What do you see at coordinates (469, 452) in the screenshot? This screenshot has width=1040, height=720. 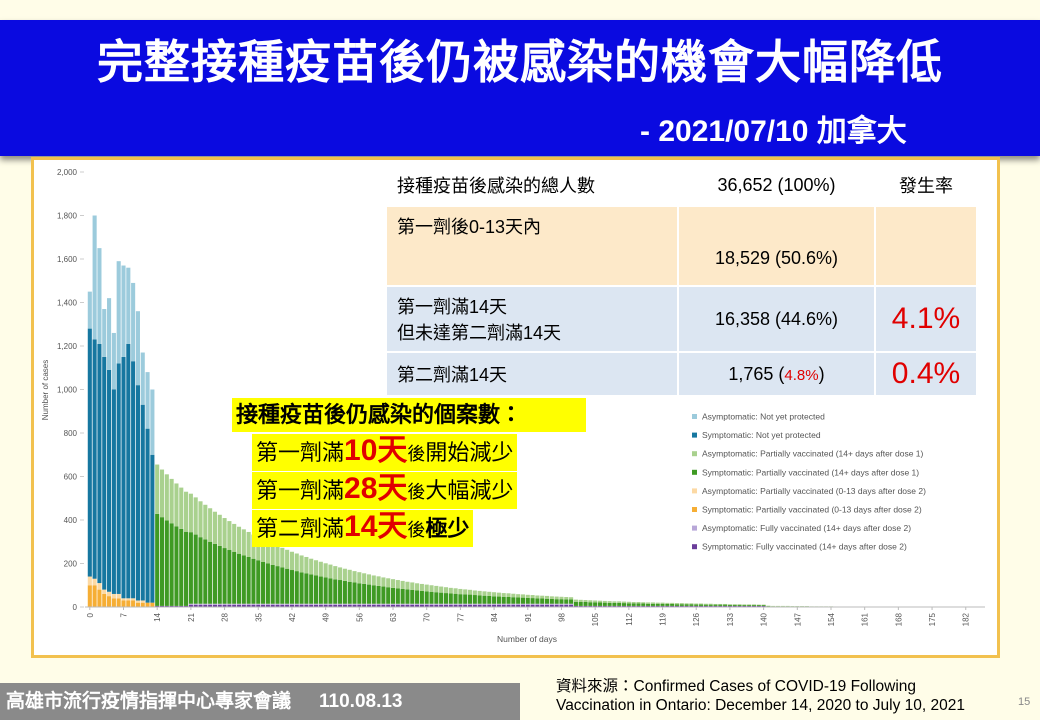 I see `text: 開始減少` at bounding box center [469, 452].